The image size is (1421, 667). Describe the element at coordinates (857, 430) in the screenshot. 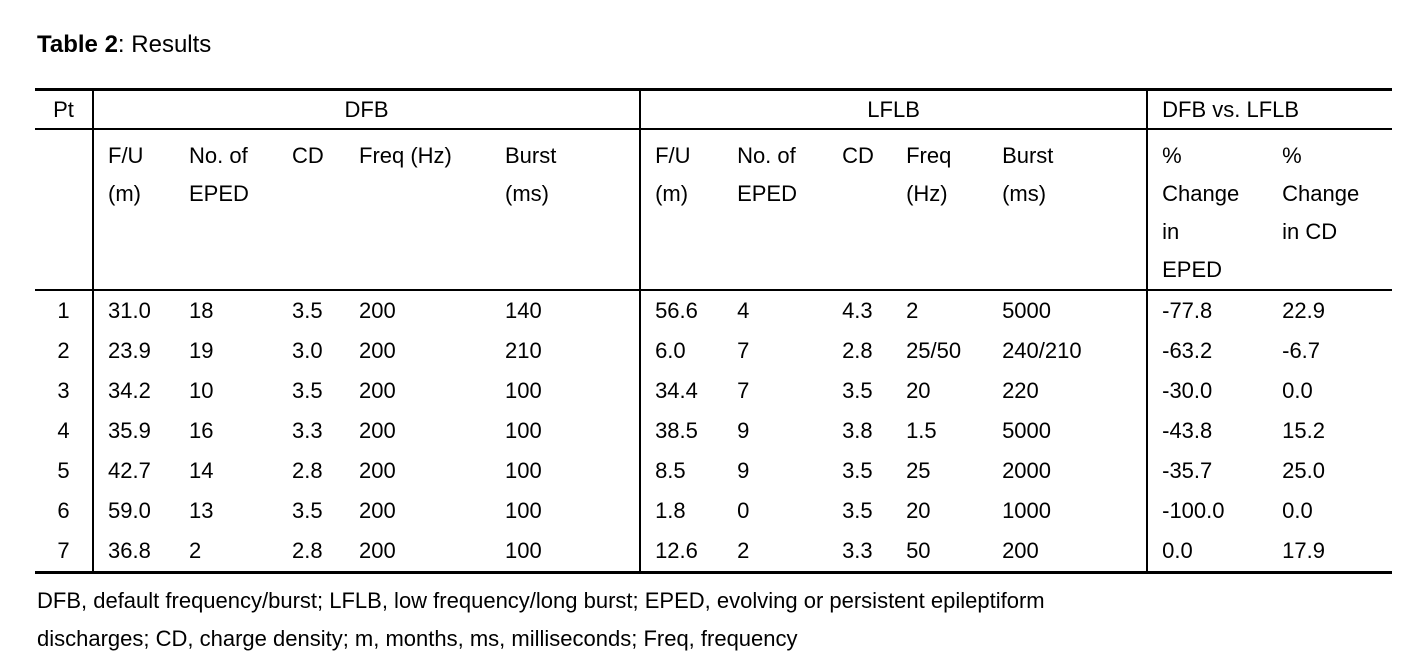

I see `value-cell: 3.8` at that location.